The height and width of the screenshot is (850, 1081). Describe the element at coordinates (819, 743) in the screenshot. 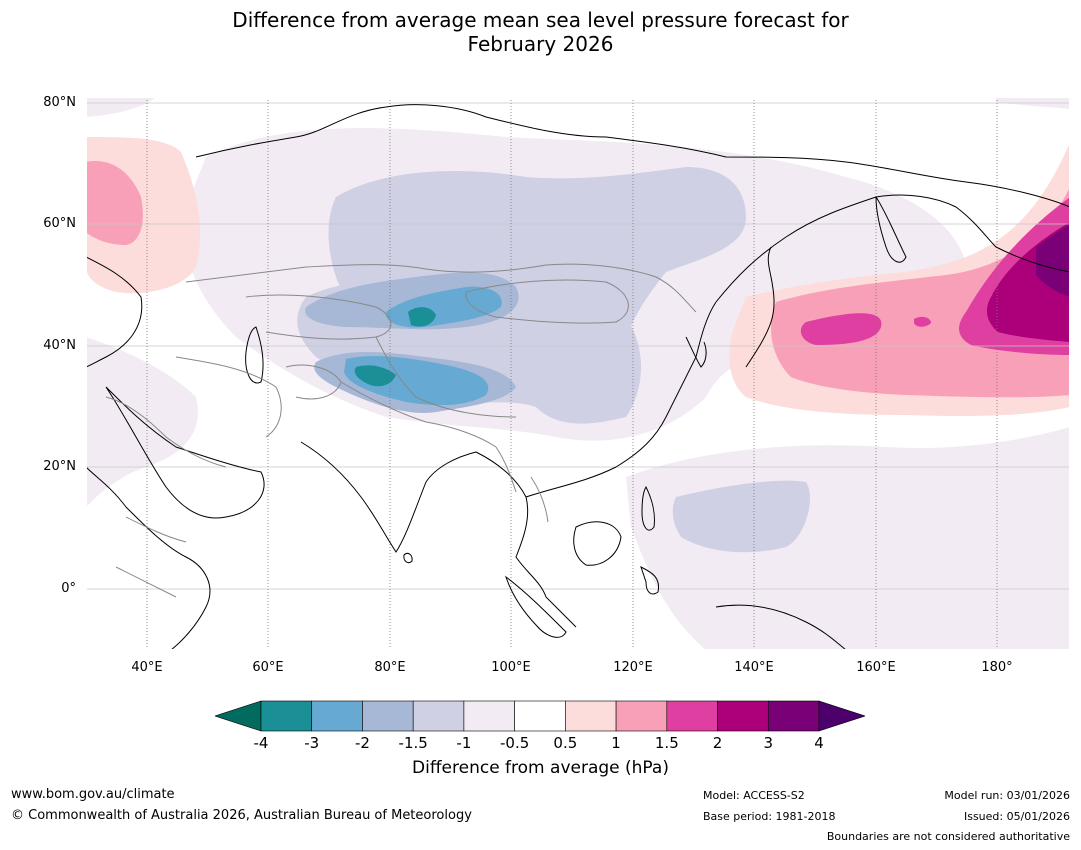

I see `colorbar-tick-label: 4` at that location.